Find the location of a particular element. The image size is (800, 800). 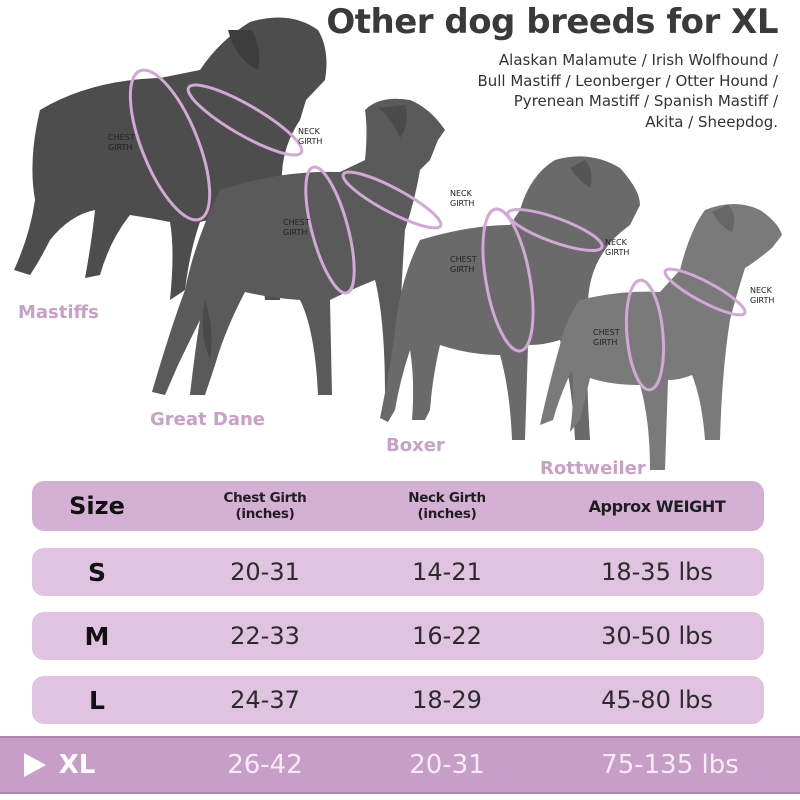

neck-cell: 20-31 is located at coordinates (447, 765).